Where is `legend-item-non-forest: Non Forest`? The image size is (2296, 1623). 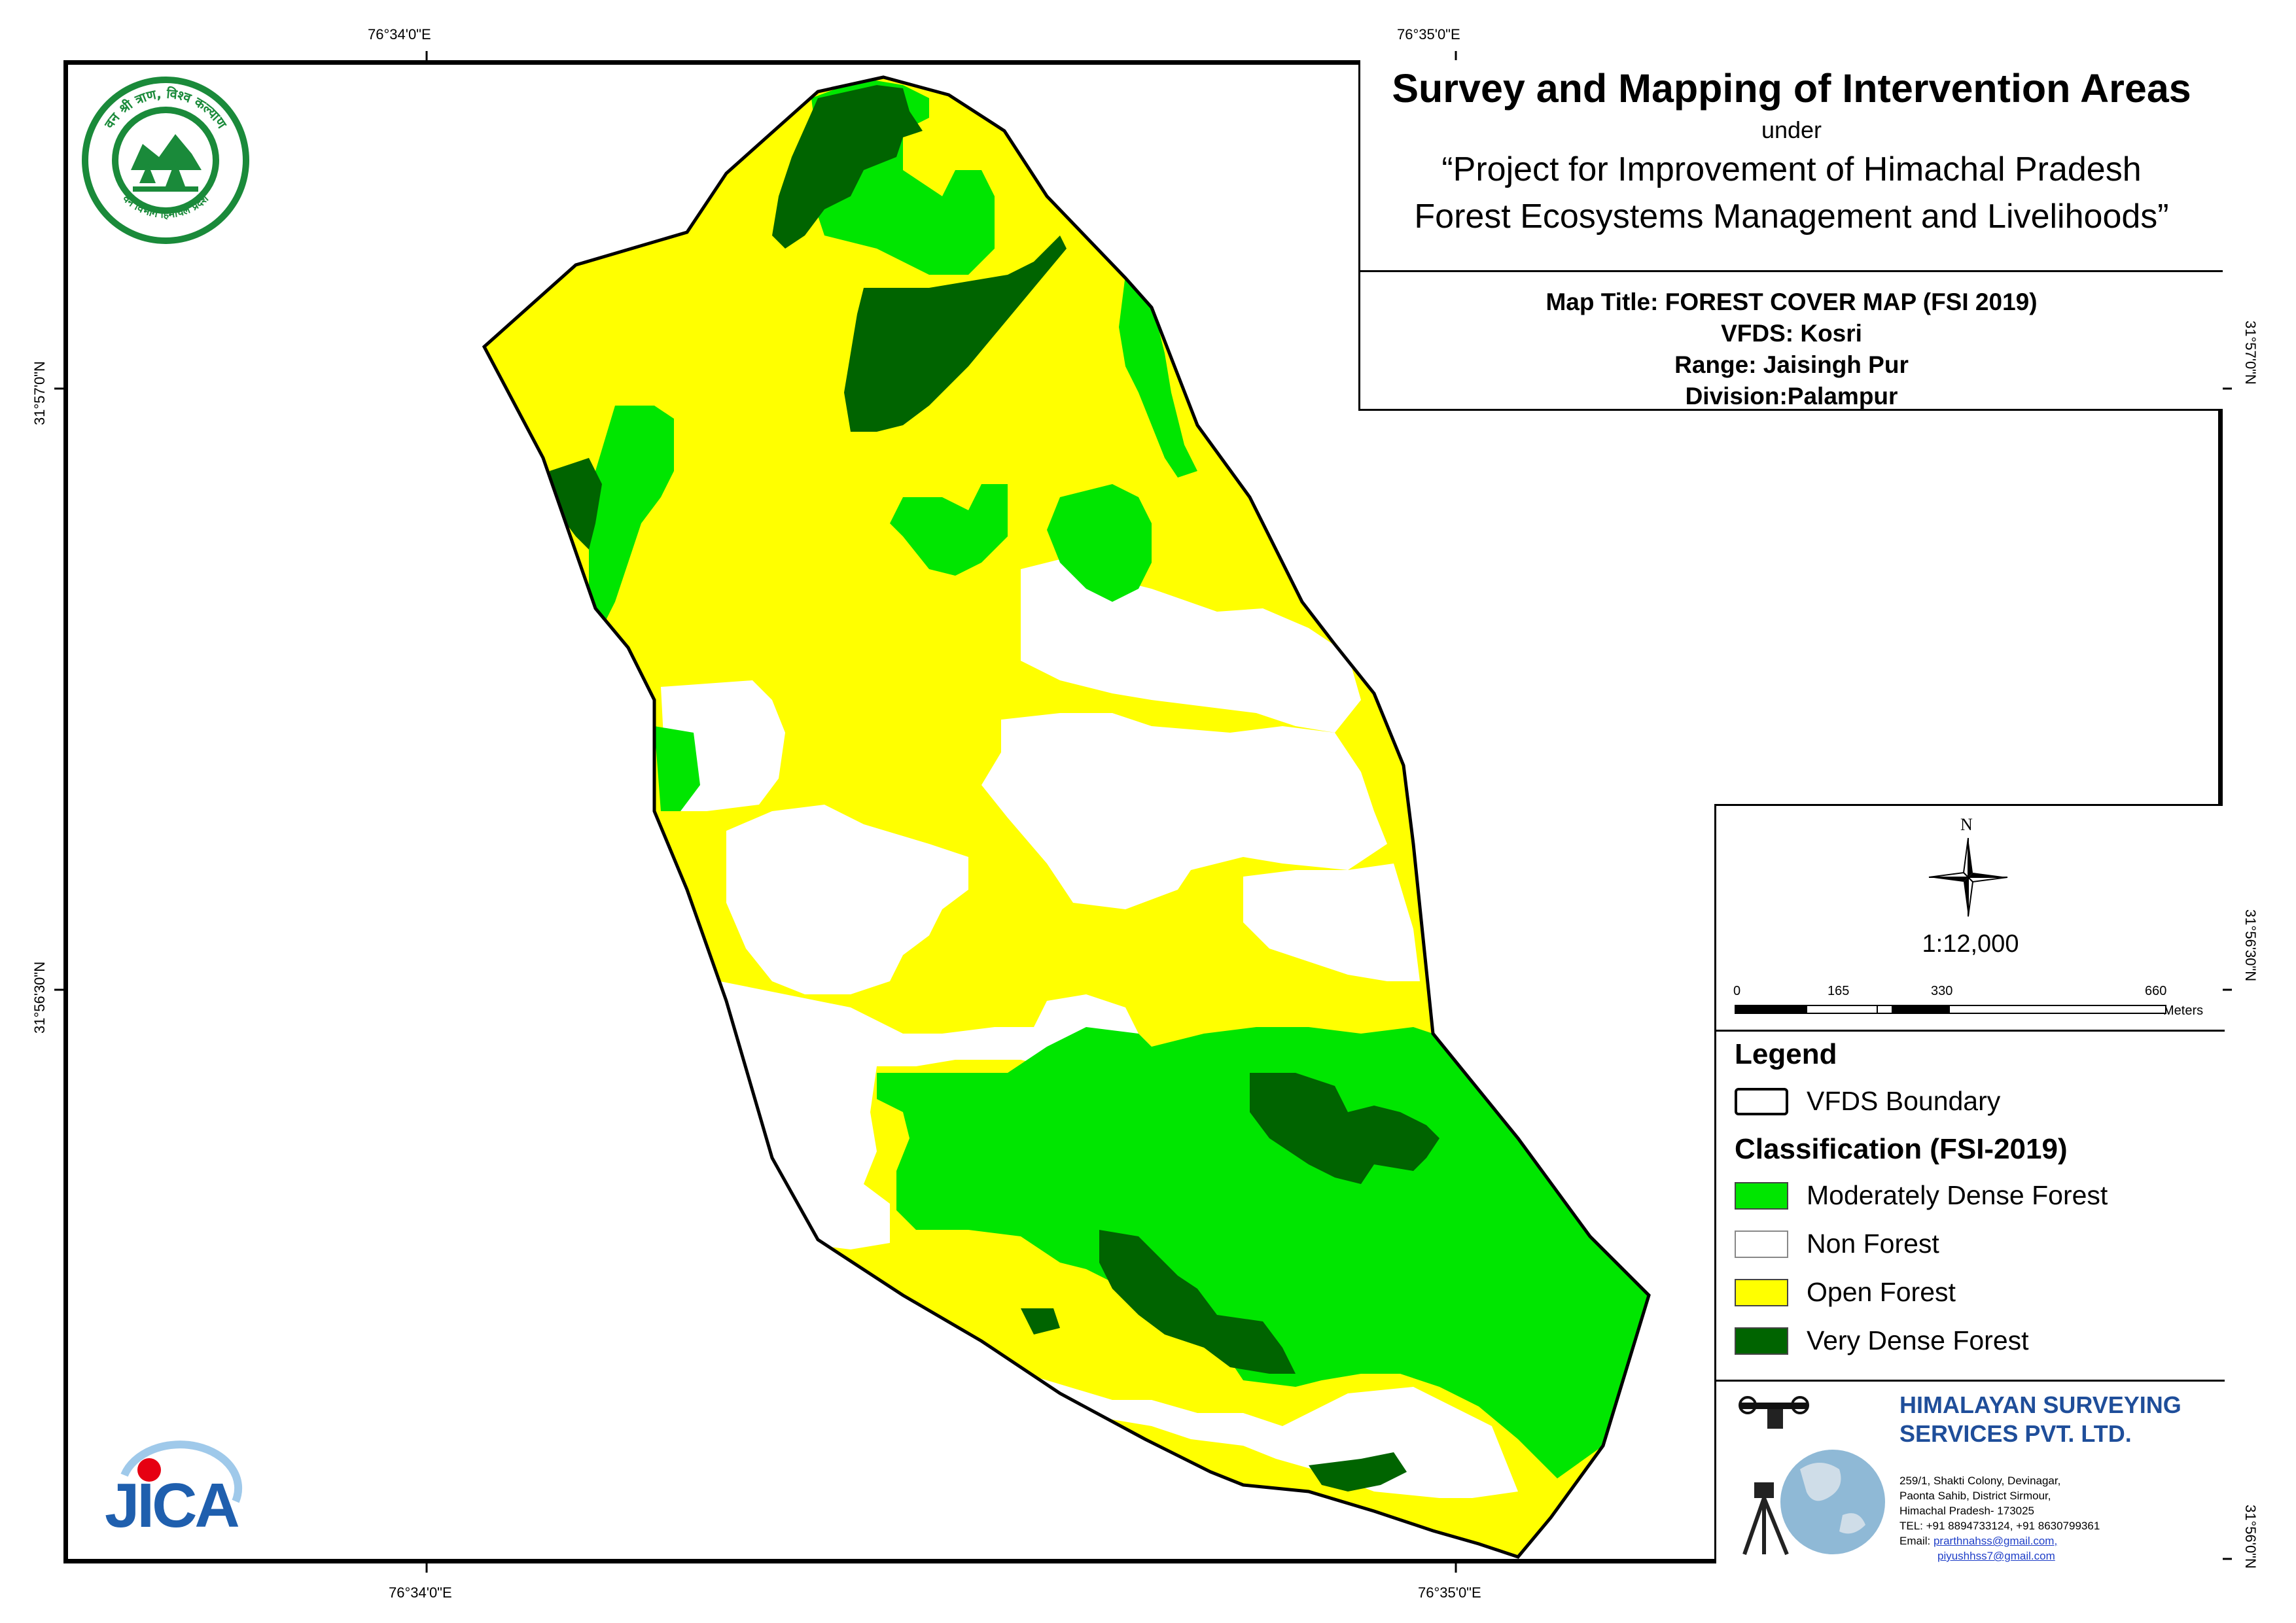 legend-item-non-forest: Non Forest is located at coordinates (1837, 1244).